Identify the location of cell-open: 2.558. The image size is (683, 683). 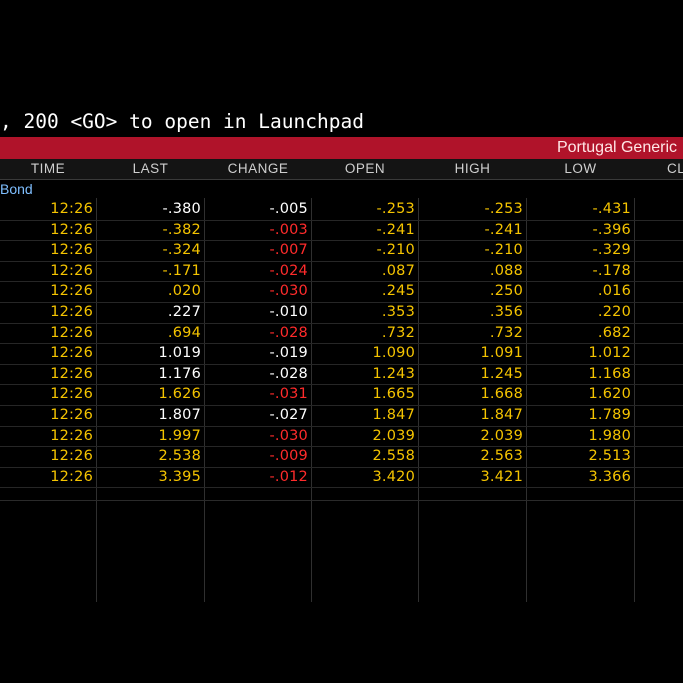
(393, 456).